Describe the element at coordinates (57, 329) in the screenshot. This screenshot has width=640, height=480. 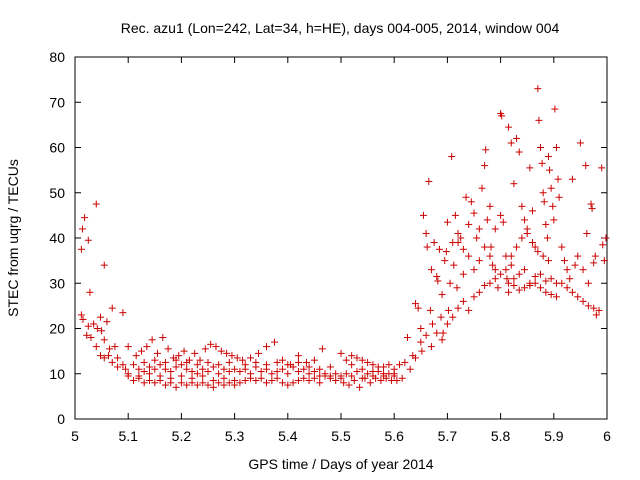
I see `y-tick-label: 20` at that location.